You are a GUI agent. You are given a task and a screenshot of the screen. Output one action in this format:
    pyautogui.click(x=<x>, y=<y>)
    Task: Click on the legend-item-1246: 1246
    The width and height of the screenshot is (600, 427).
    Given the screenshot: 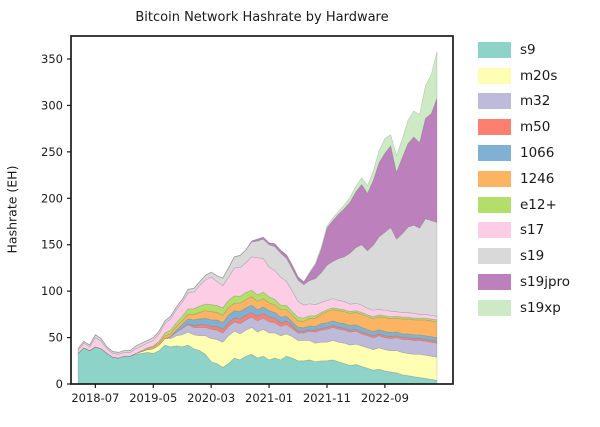 What is the action you would take?
    pyautogui.click(x=524, y=179)
    